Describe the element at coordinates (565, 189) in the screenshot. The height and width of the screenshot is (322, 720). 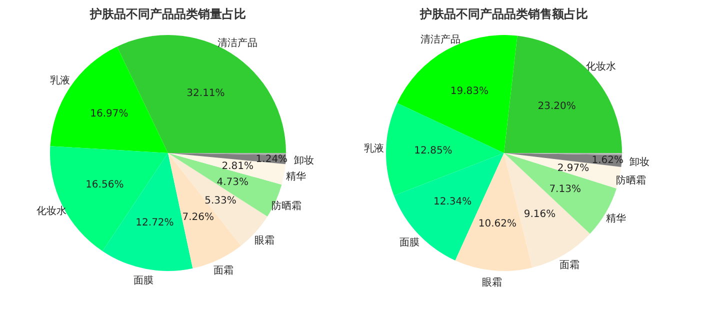
I see `data-label: 7.13%` at that location.